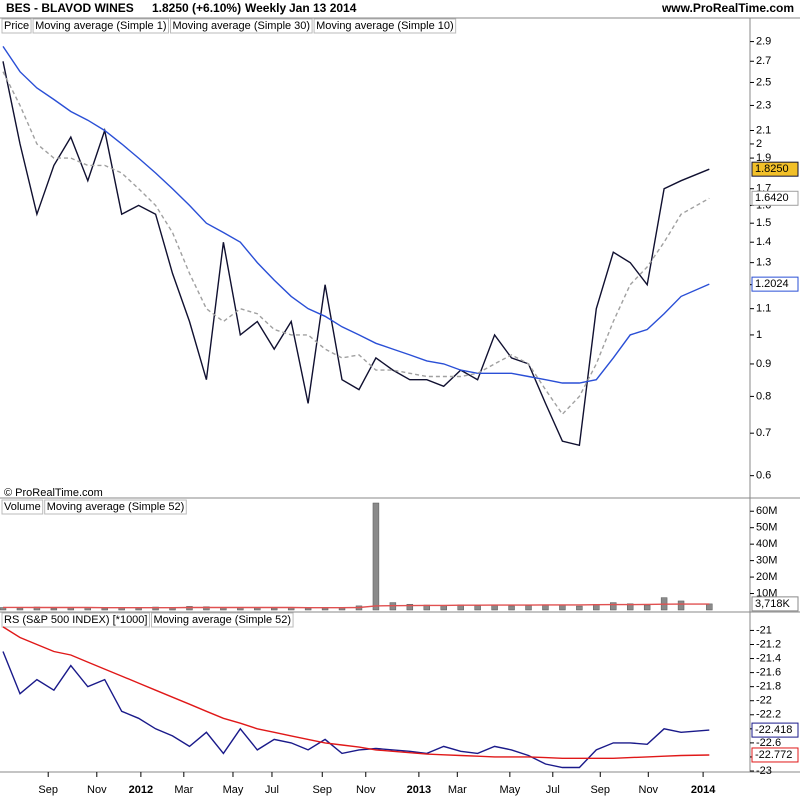 The image size is (800, 800). Describe the element at coordinates (768, 658) in the screenshot. I see `y-tick-label: -21.4` at that location.